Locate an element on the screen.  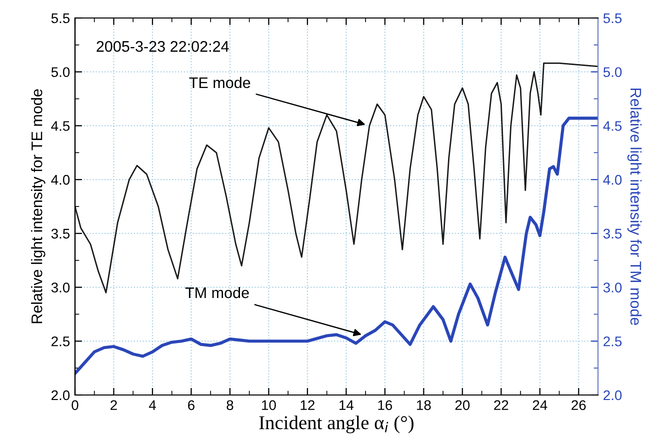
x-tick-label: 24 is located at coordinates (540, 405).